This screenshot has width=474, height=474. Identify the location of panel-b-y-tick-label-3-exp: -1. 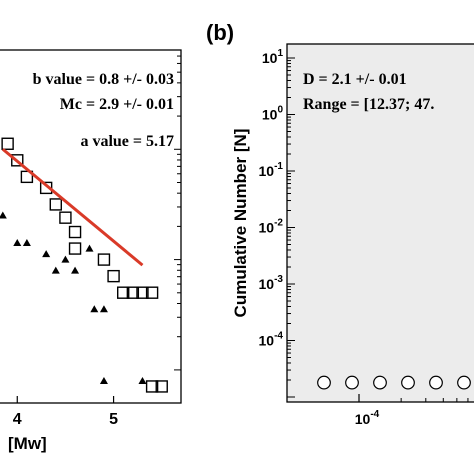
(278, 166).